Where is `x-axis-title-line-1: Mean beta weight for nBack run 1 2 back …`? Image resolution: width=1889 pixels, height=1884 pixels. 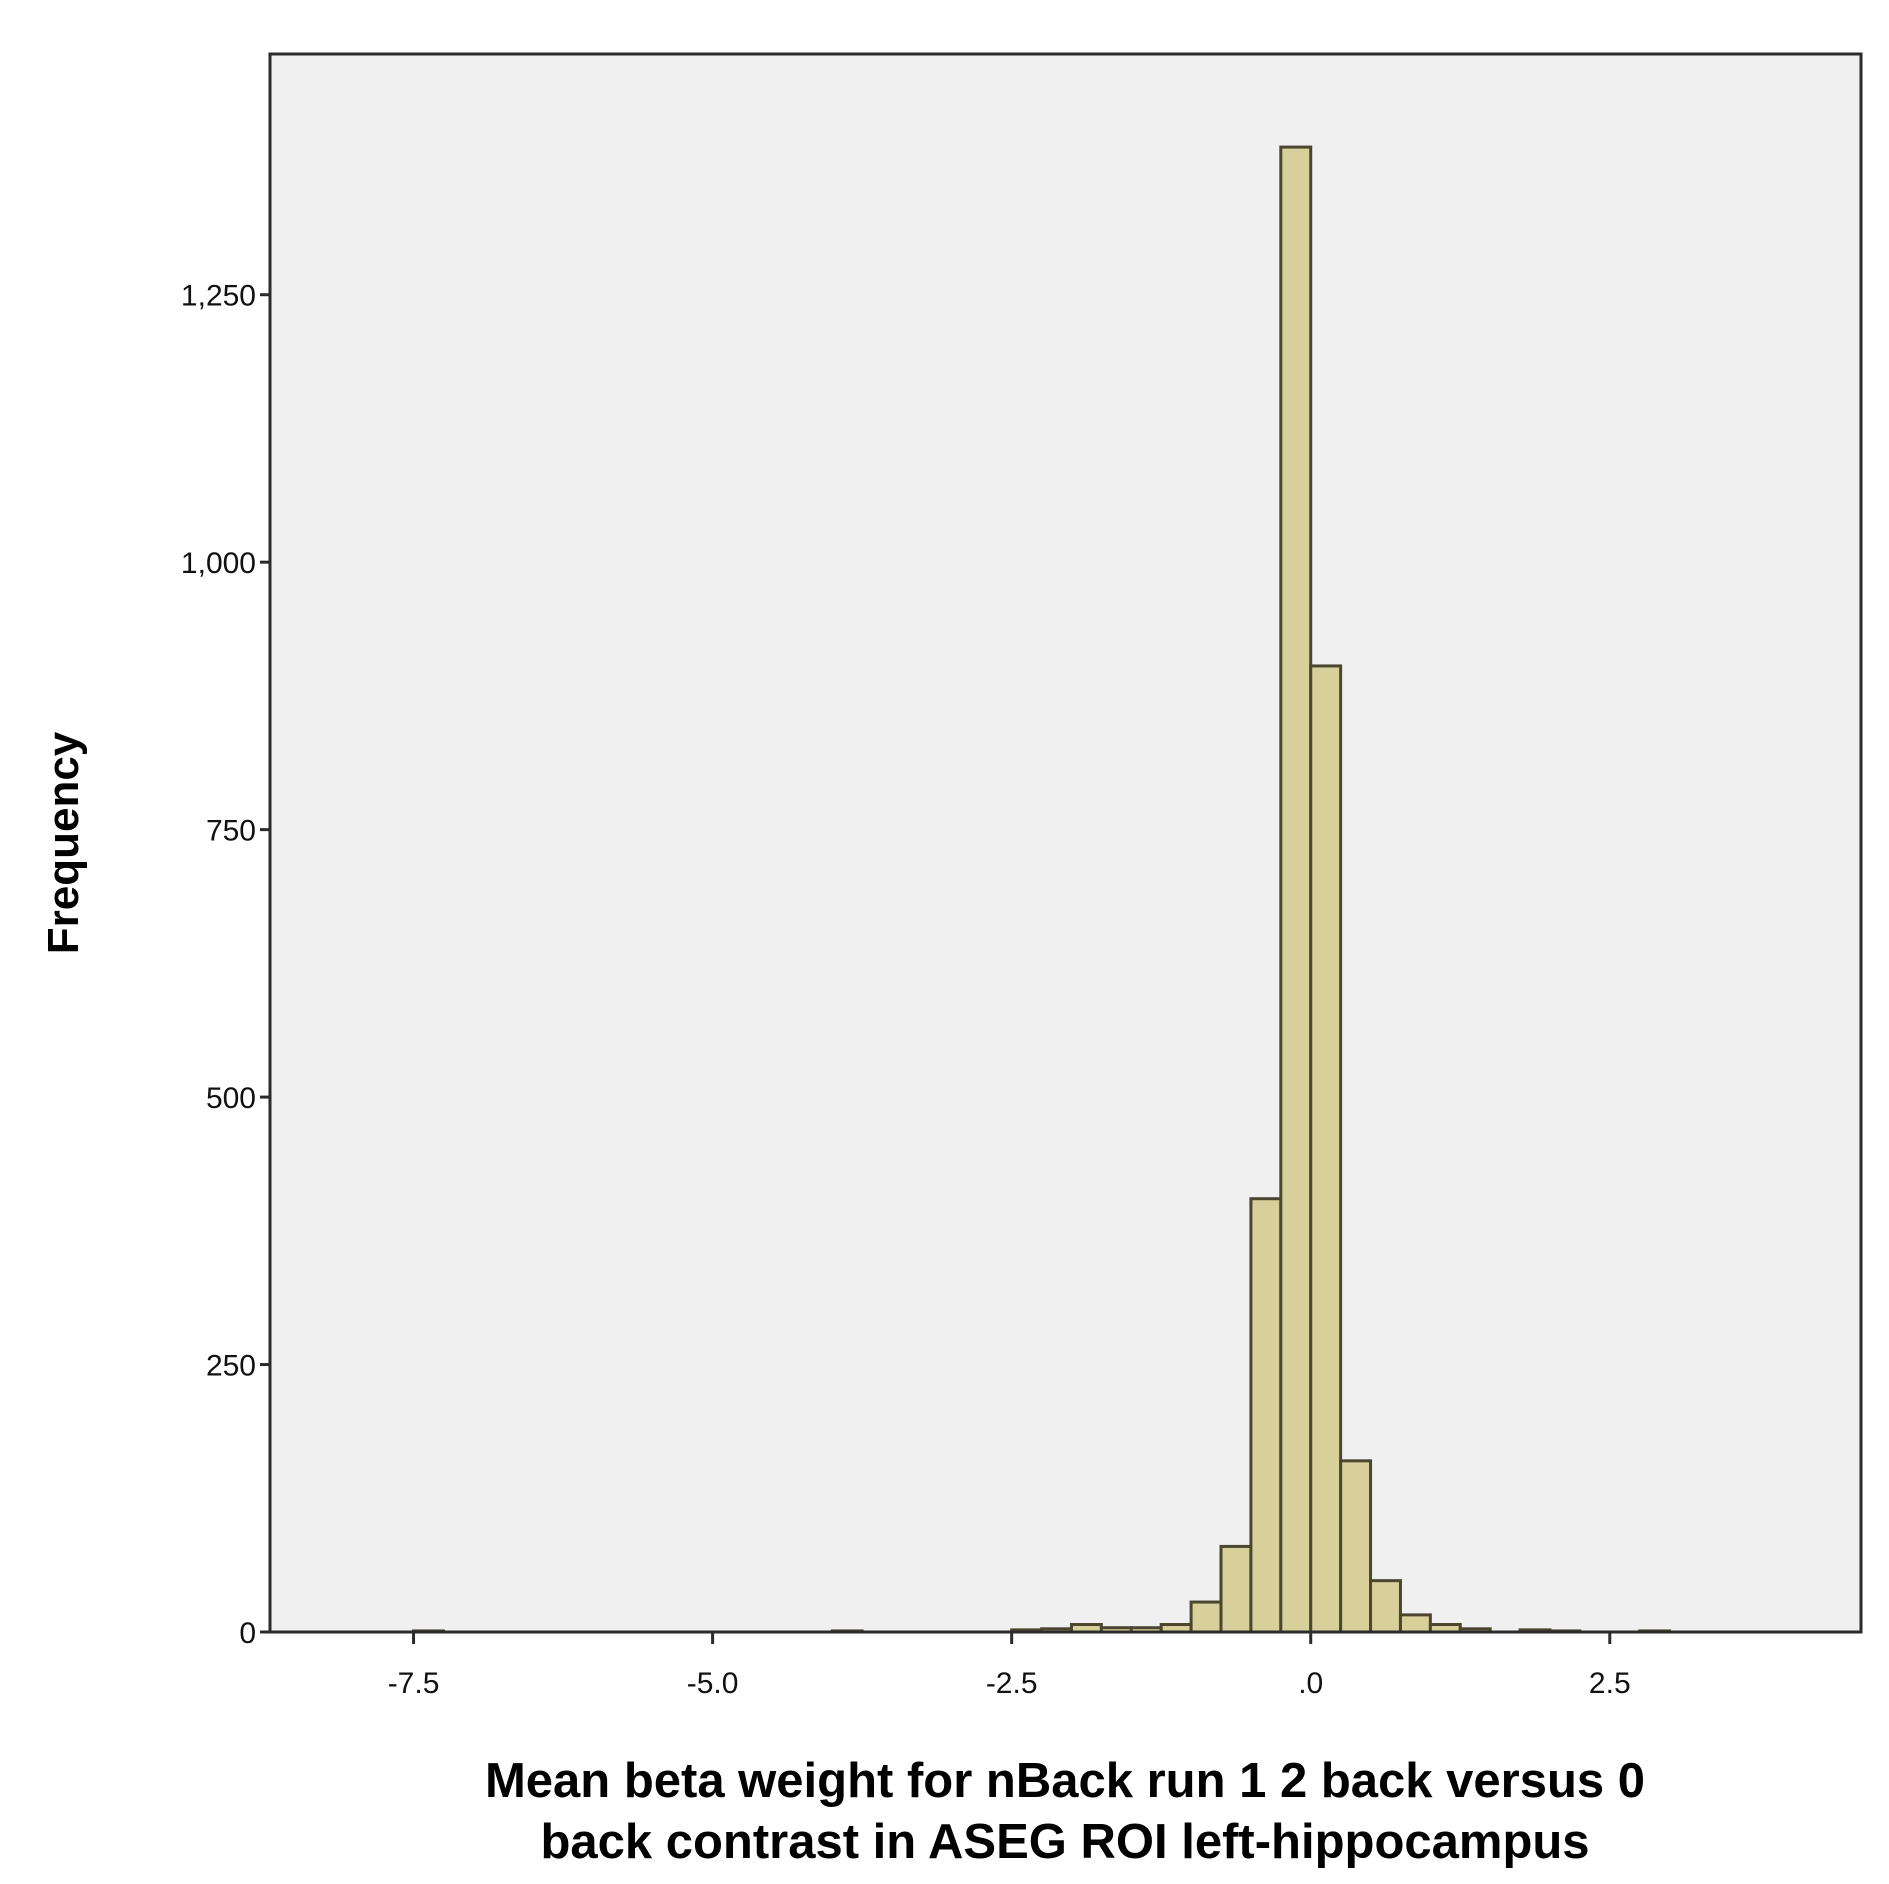
x-axis-title-line-1: Mean beta weight for nBack run 1 2 back … is located at coordinates (1065, 1781).